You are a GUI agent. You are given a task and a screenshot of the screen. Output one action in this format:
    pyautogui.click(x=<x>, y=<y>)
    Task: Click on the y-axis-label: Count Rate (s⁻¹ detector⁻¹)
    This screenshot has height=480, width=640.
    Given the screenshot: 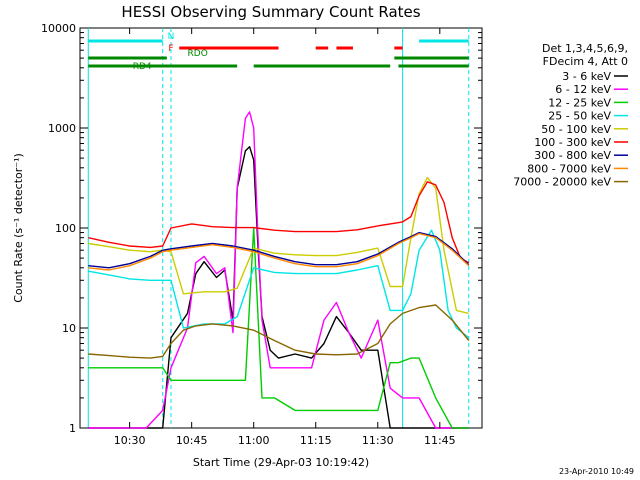 What is the action you would take?
    pyautogui.click(x=18, y=228)
    